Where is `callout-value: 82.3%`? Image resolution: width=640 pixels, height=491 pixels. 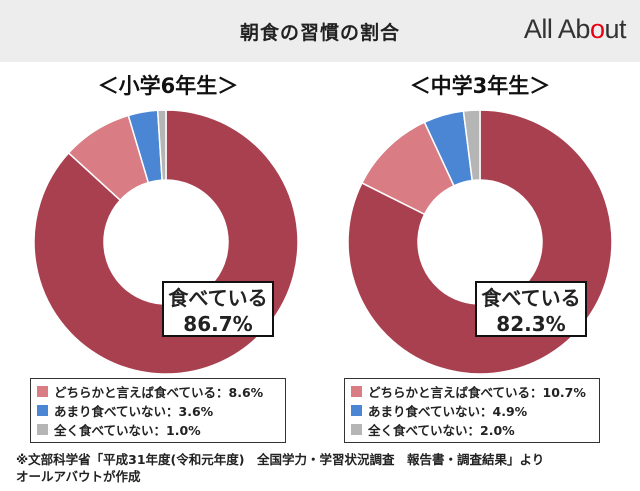 callout-value: 82.3% is located at coordinates (531, 324).